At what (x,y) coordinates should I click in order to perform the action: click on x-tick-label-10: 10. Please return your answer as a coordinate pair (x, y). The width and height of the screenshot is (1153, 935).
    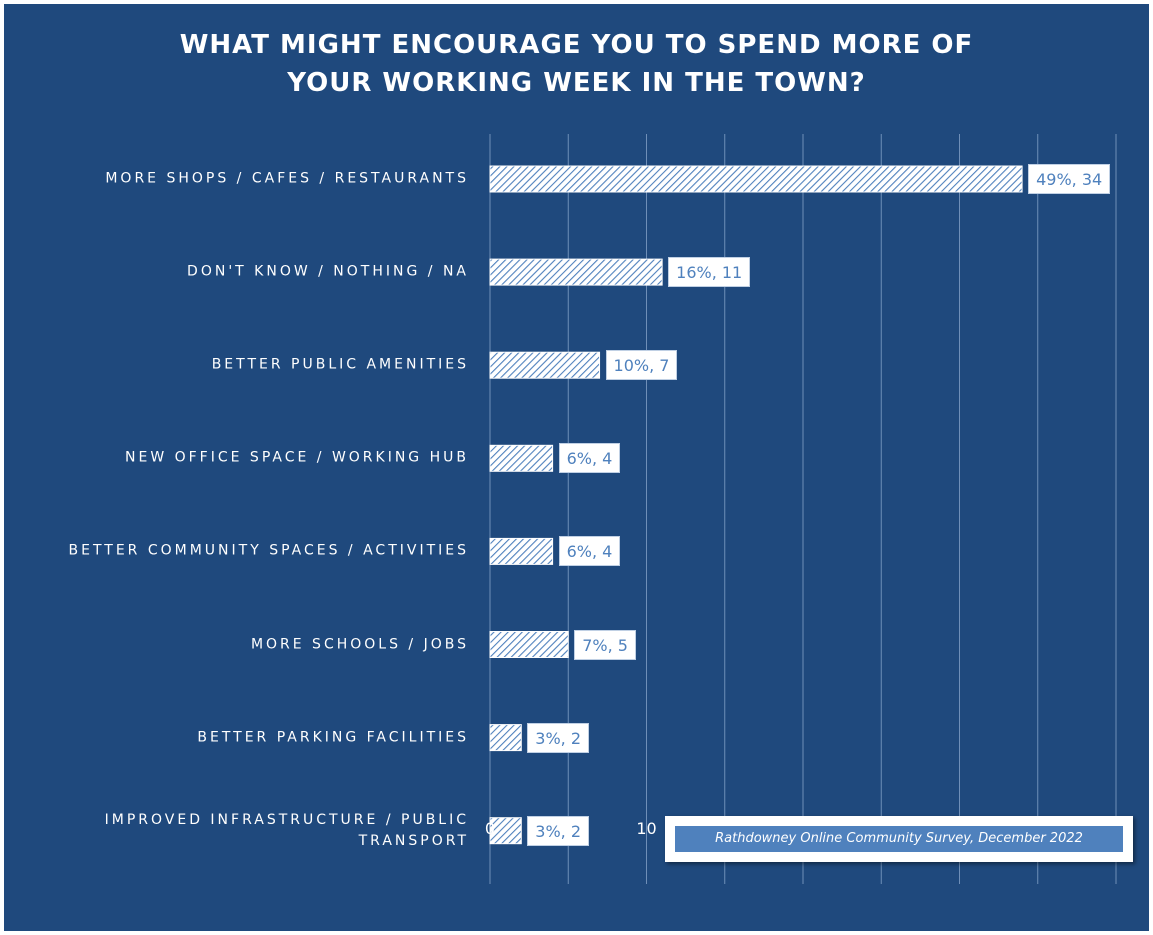
    Looking at the image, I should click on (646, 828).